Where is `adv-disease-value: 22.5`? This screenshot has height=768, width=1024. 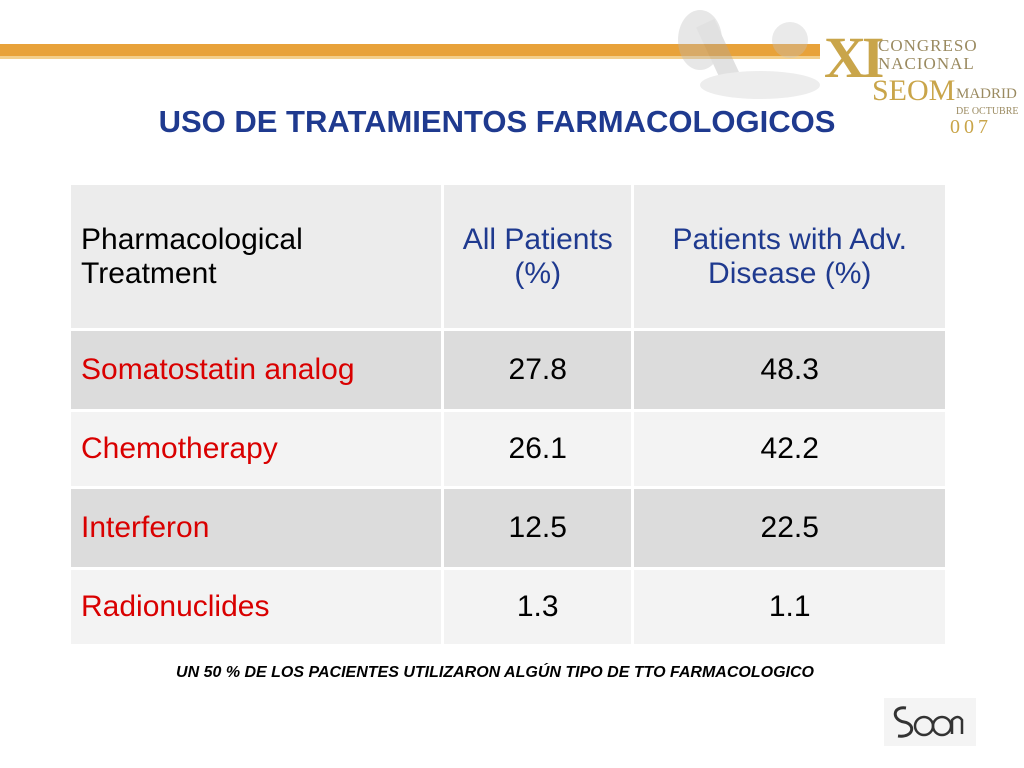 adv-disease-value: 22.5 is located at coordinates (789, 528).